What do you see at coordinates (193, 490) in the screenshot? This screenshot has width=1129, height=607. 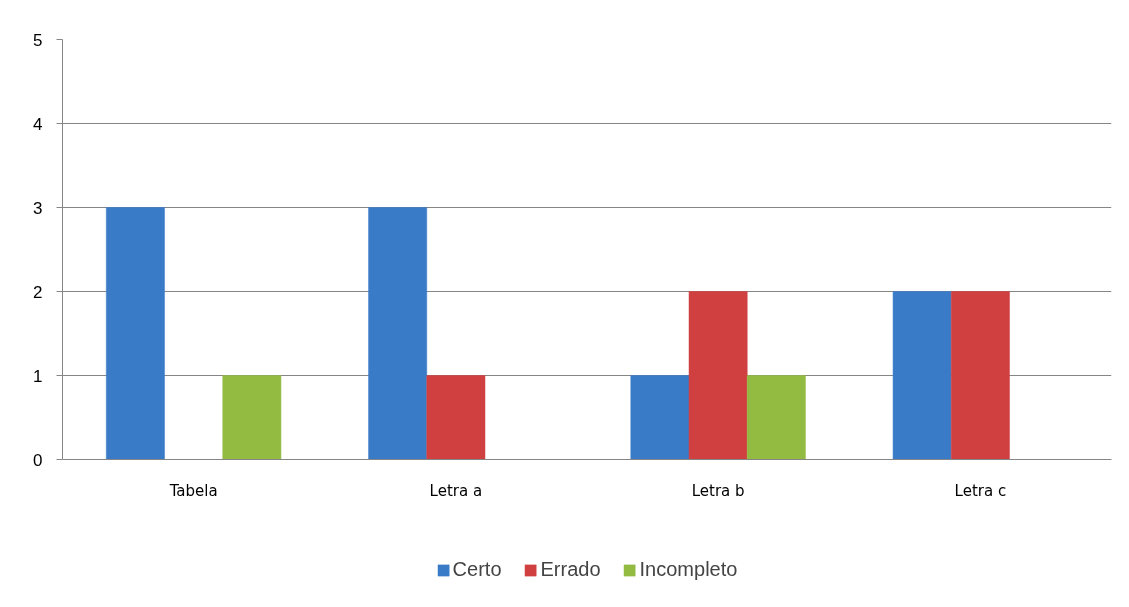 I see `x-tick-label: Tabela` at bounding box center [193, 490].